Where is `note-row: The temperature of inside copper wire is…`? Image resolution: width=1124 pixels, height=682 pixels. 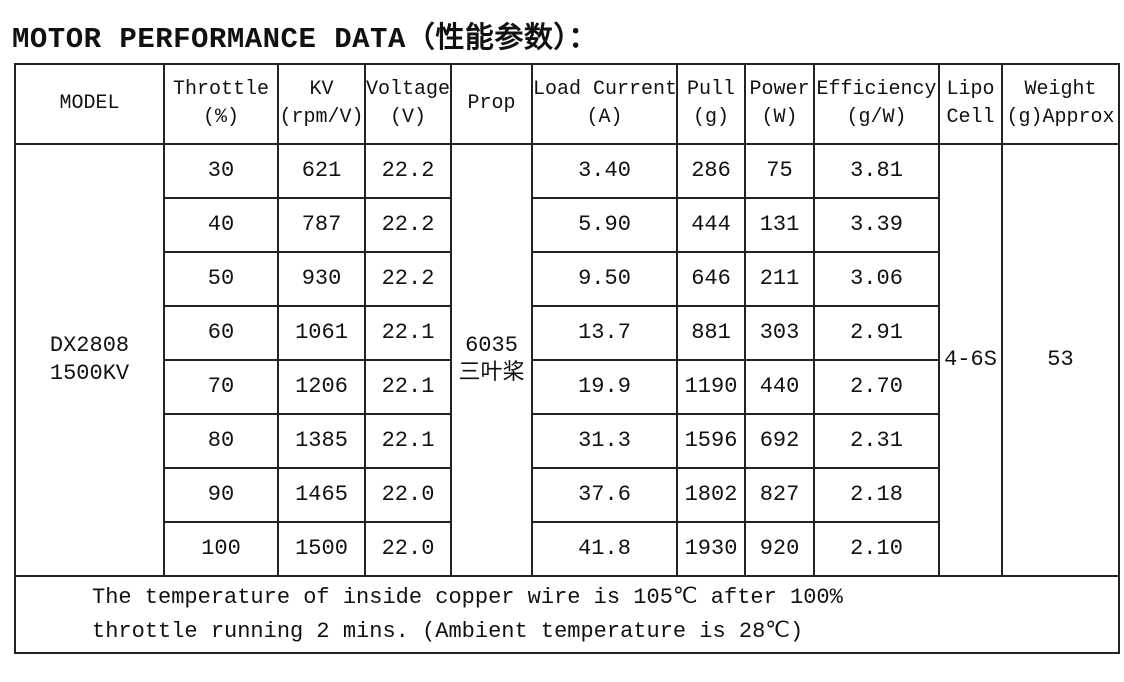 note-row: The temperature of inside copper wire is… is located at coordinates (567, 614).